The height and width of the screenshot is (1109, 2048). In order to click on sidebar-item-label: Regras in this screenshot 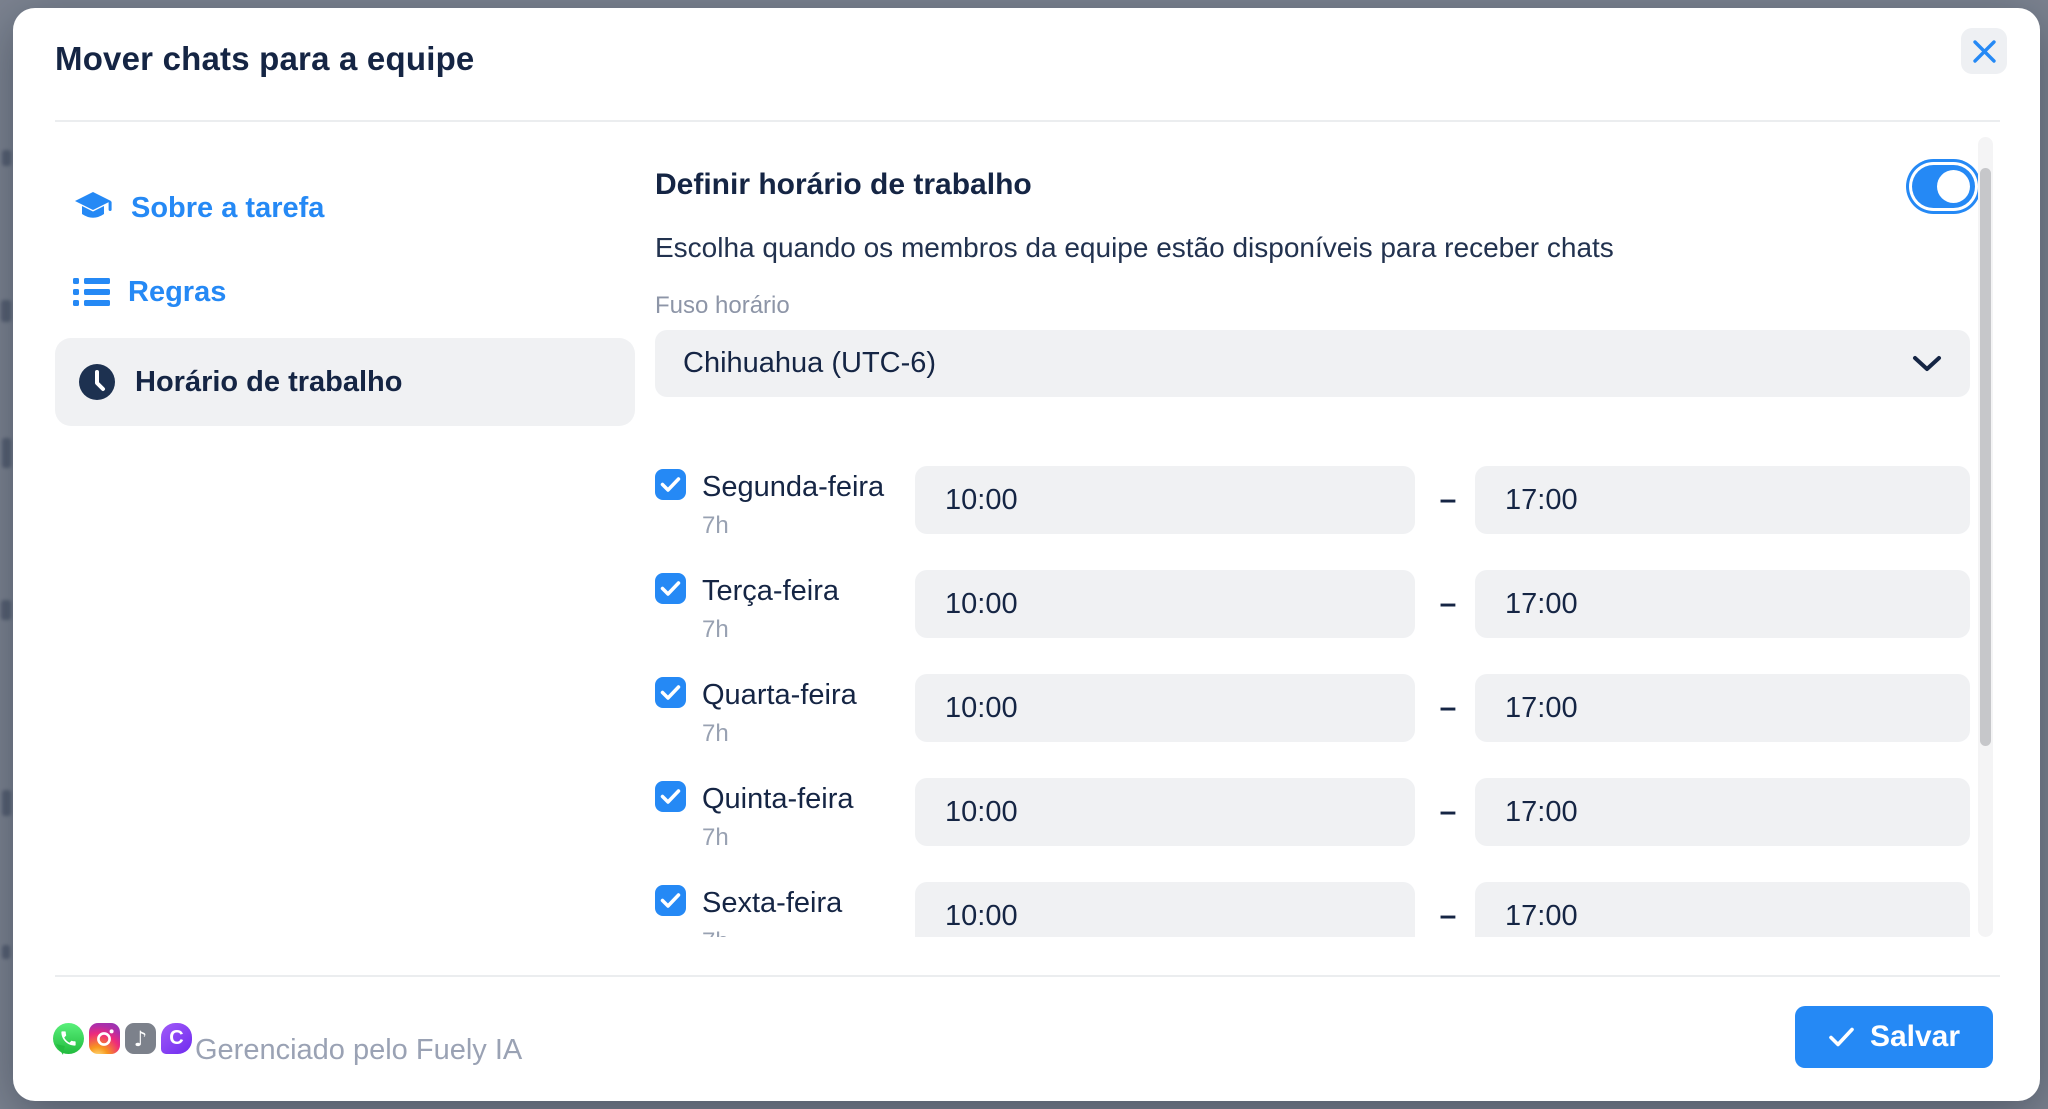, I will do `click(177, 291)`.